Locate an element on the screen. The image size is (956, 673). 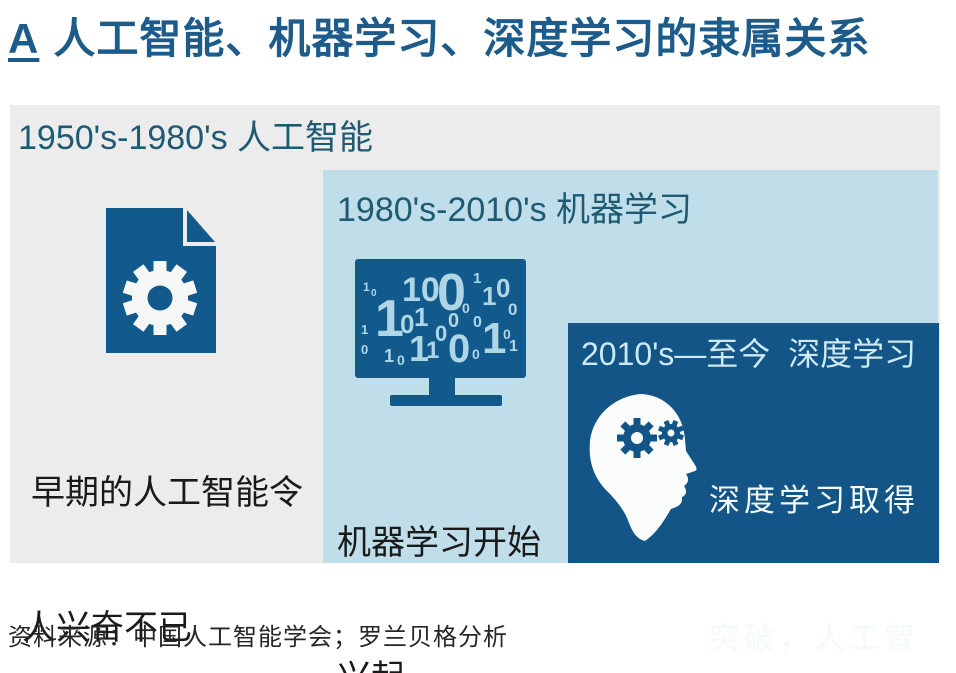
ai-caption-line: 人兴奋不已 is located at coordinates (107, 628).